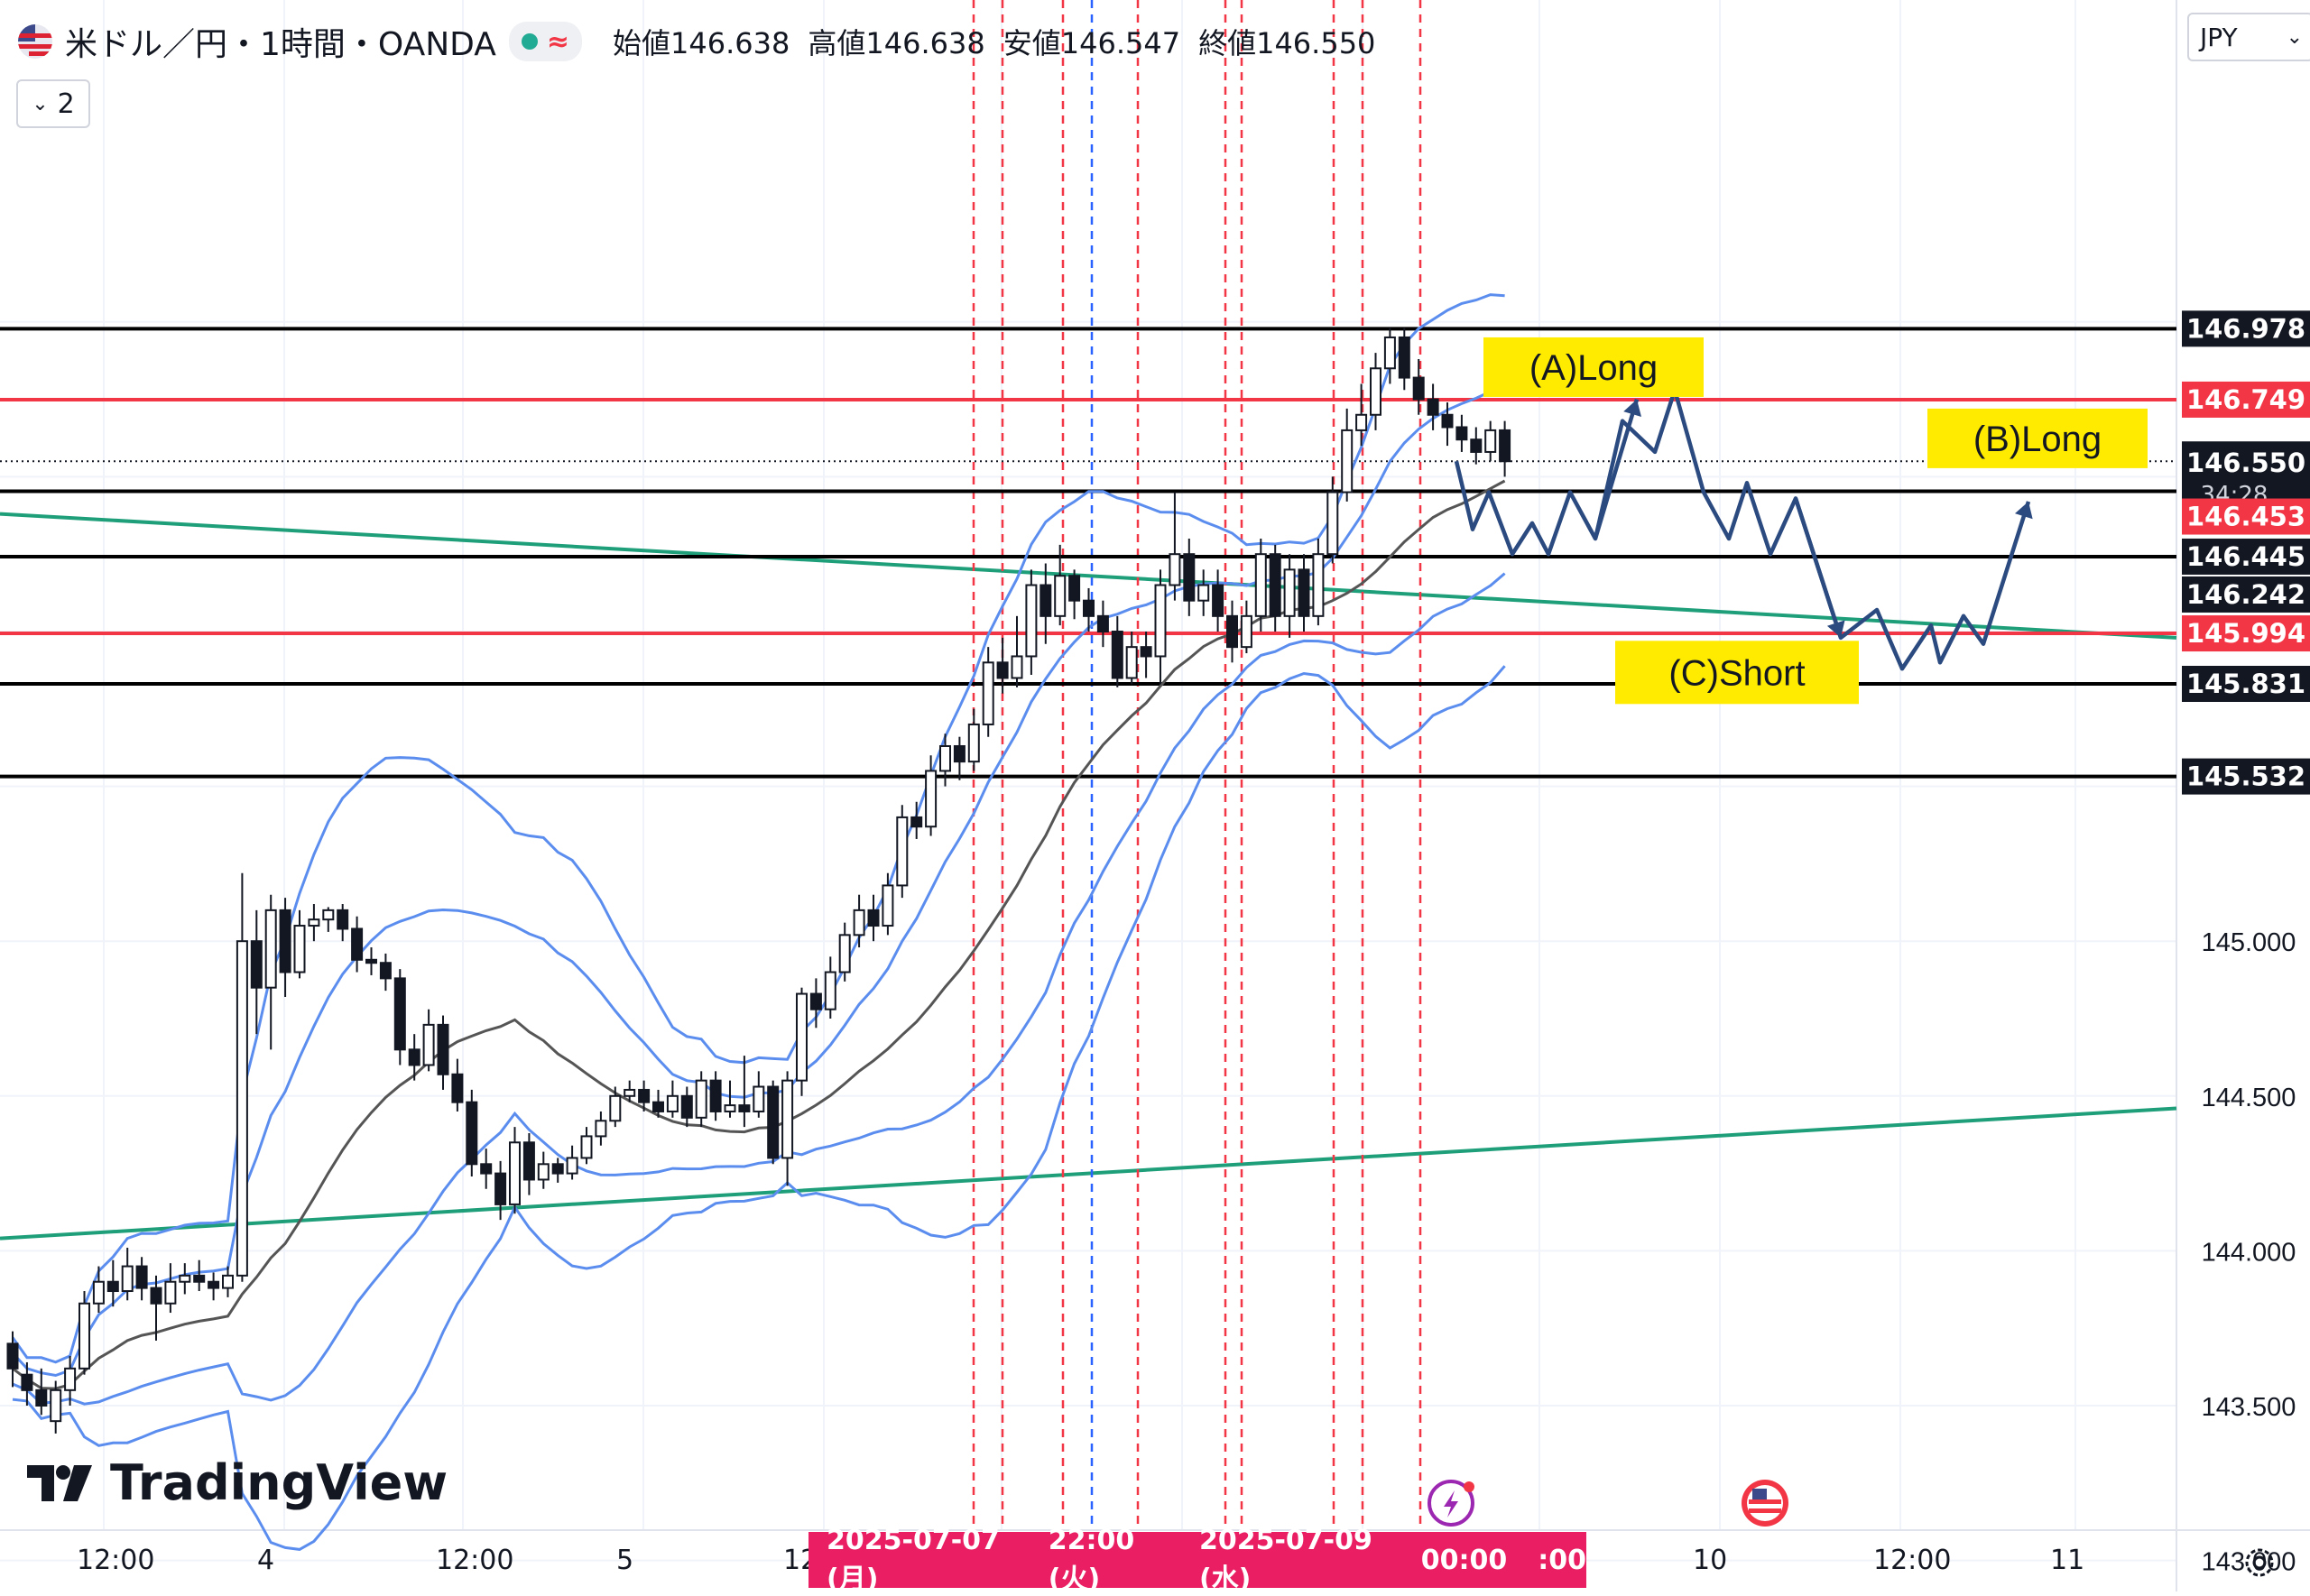 This screenshot has width=2310, height=1596. Describe the element at coordinates (2245, 556) in the screenshot. I see `level-price-tag-text: 146.445` at that location.